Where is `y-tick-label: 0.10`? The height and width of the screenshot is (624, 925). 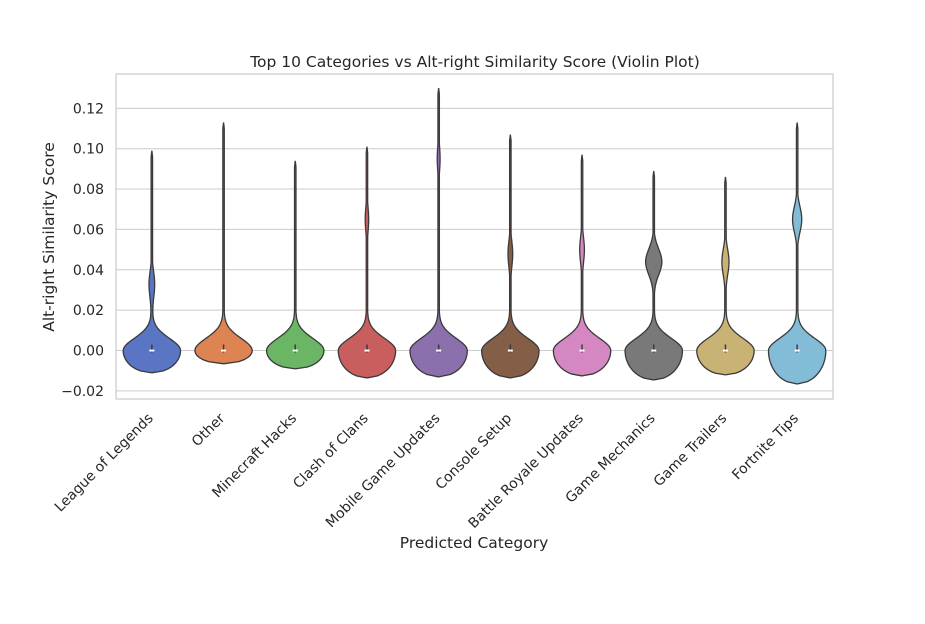 y-tick-label: 0.10 is located at coordinates (88, 150).